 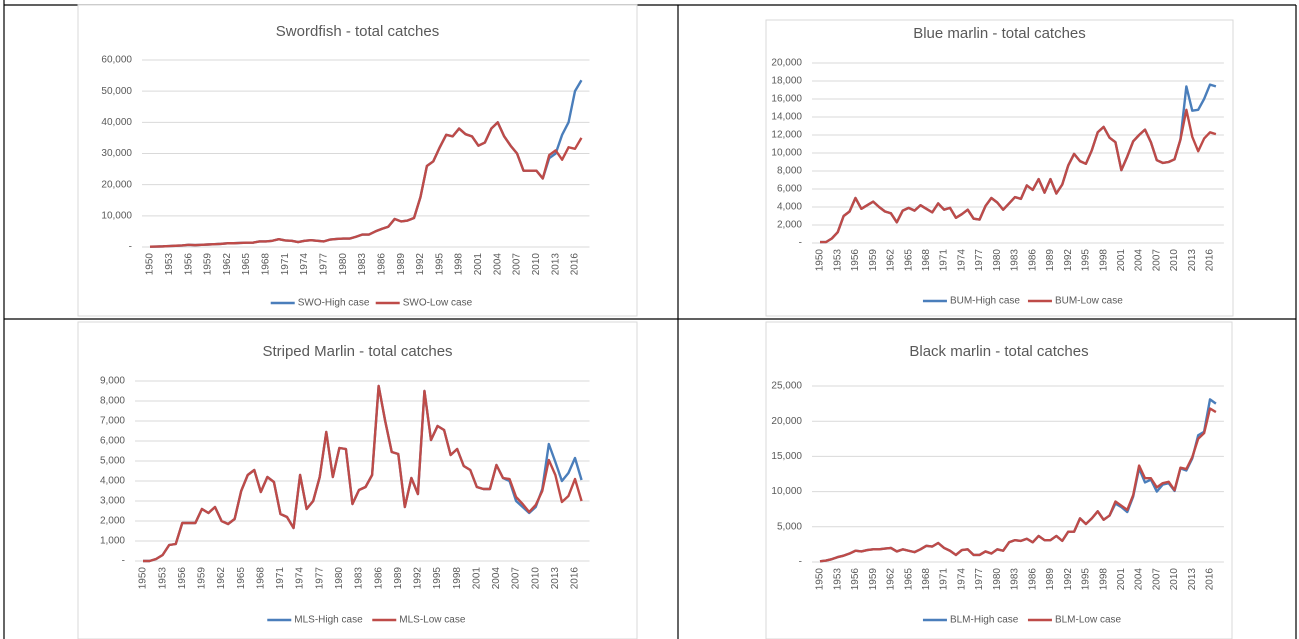 I want to click on y-tick-label: 40,000, so click(x=116, y=122).